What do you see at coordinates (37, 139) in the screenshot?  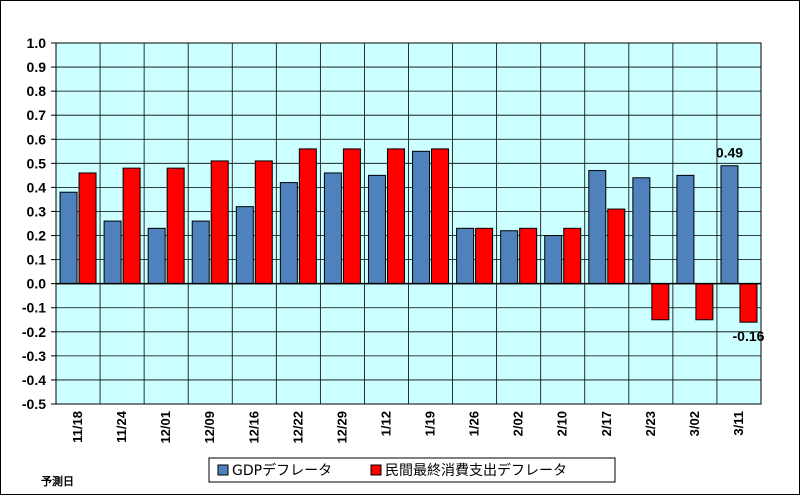 I see `y-tick-label: 0.6` at bounding box center [37, 139].